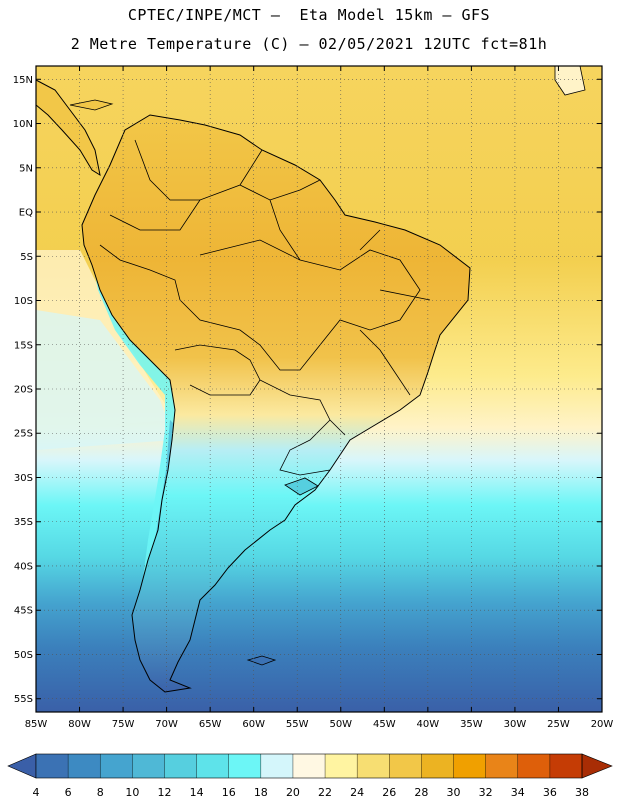  What do you see at coordinates (23, 611) in the screenshot?
I see `lat-label: 45S` at bounding box center [23, 611].